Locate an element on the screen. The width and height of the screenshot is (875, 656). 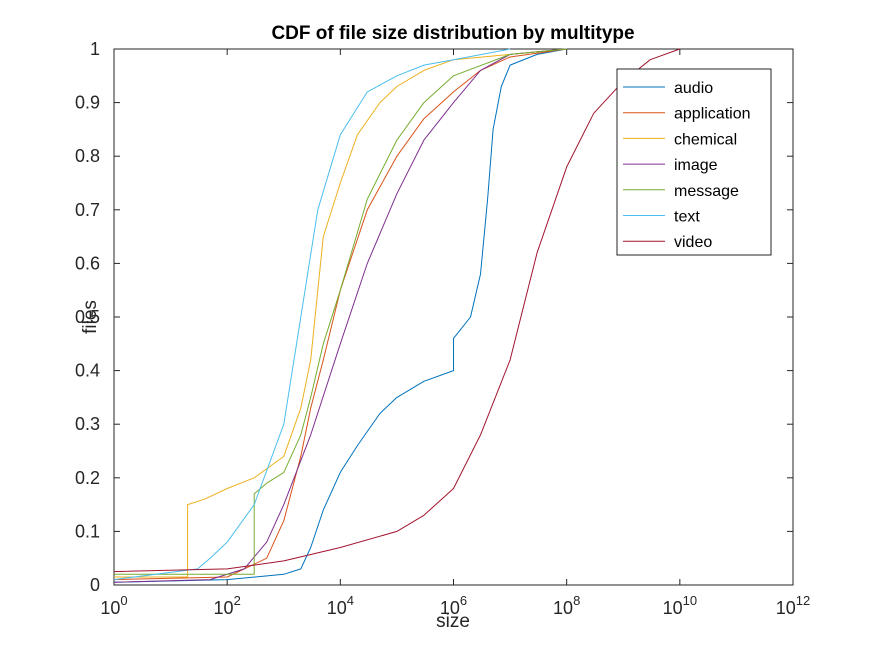
legend-label-text: text is located at coordinates (687, 217).